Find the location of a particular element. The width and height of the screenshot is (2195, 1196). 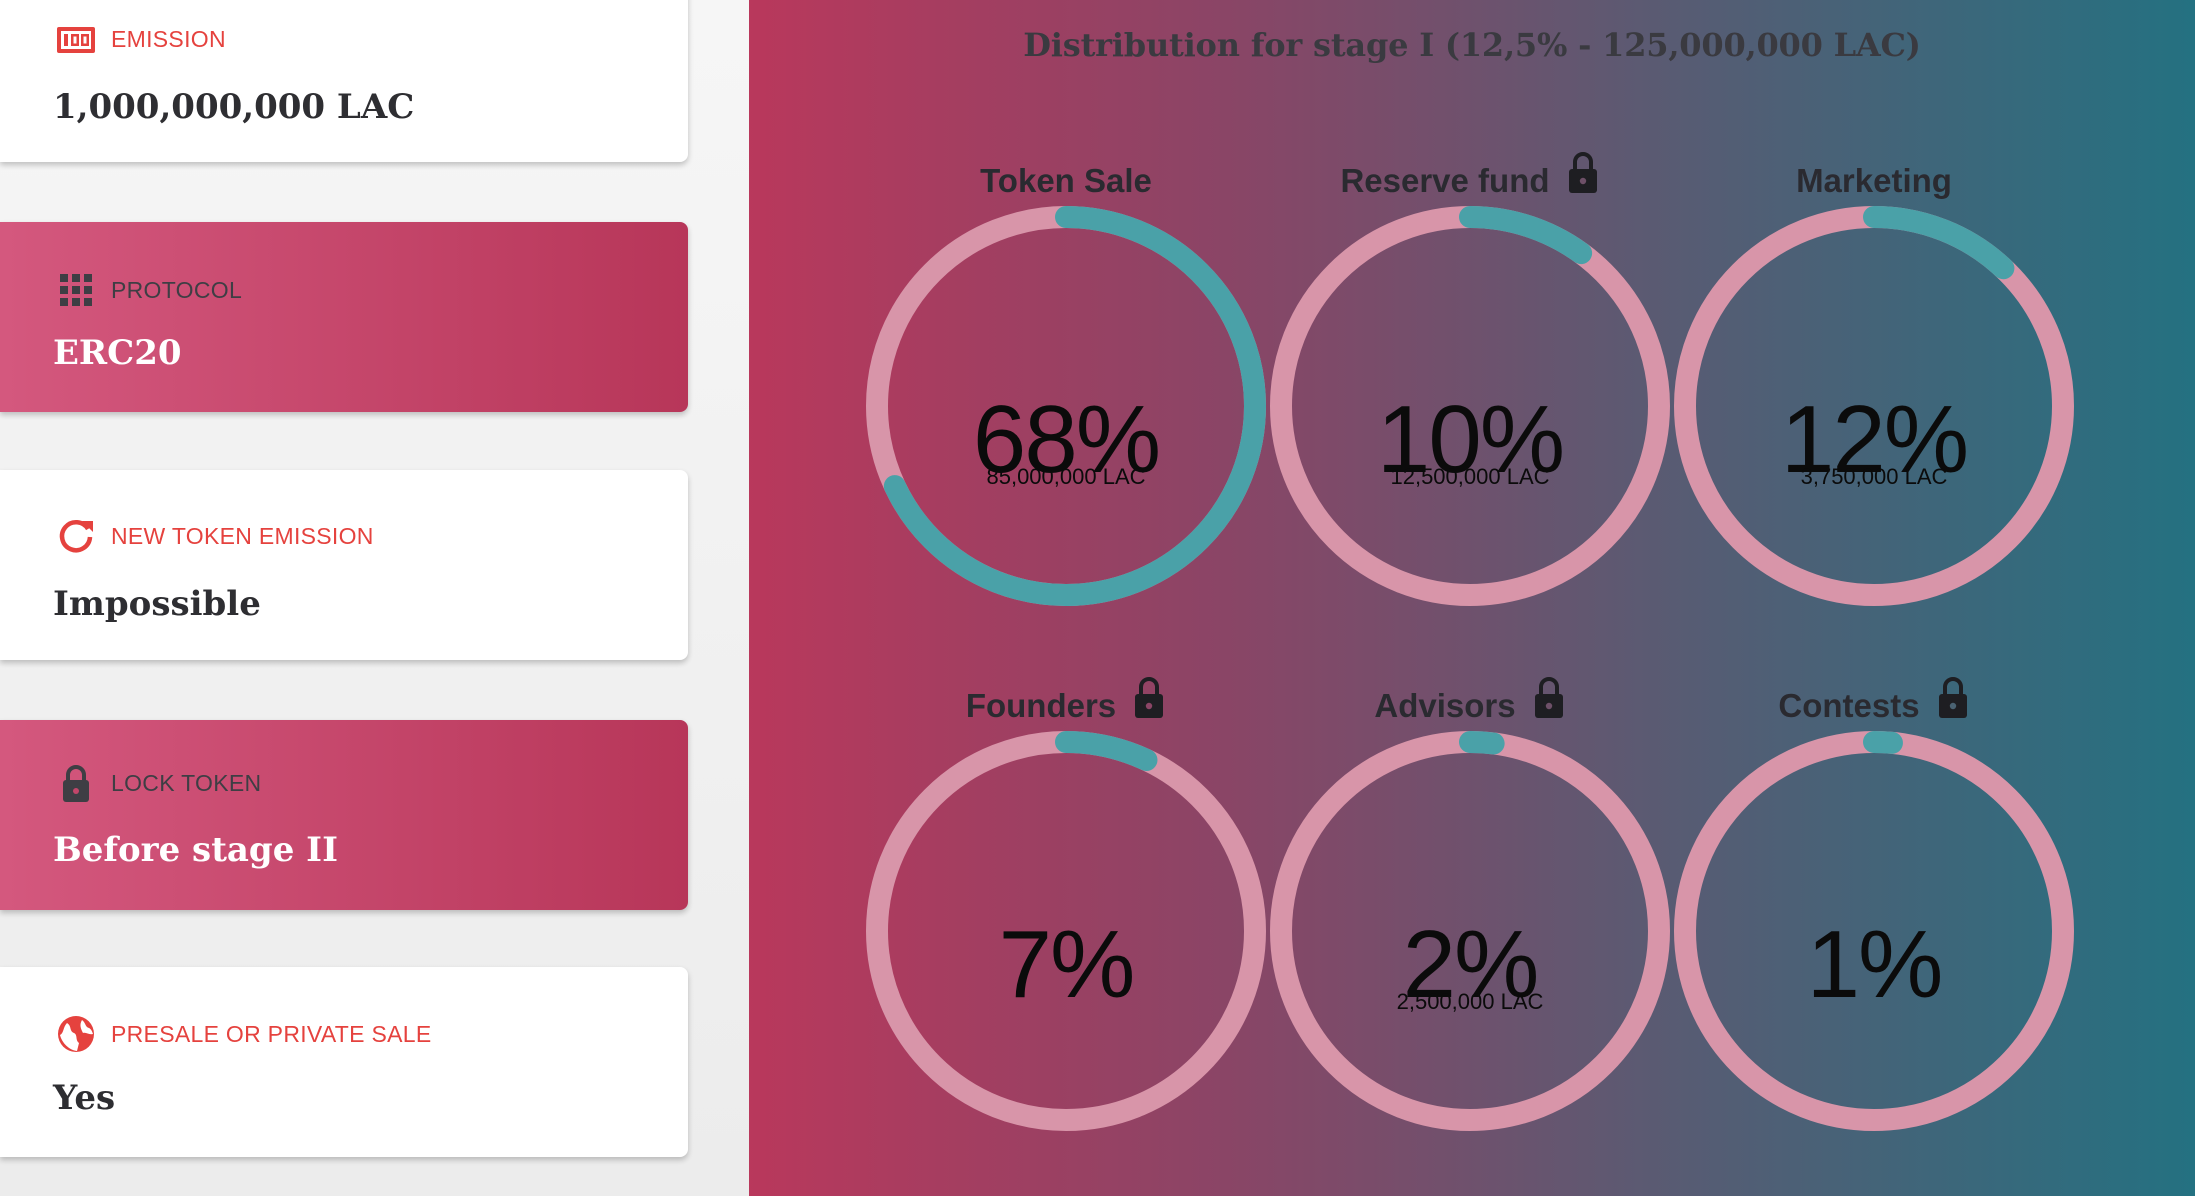

donut-percent: 68% is located at coordinates (1066, 439).